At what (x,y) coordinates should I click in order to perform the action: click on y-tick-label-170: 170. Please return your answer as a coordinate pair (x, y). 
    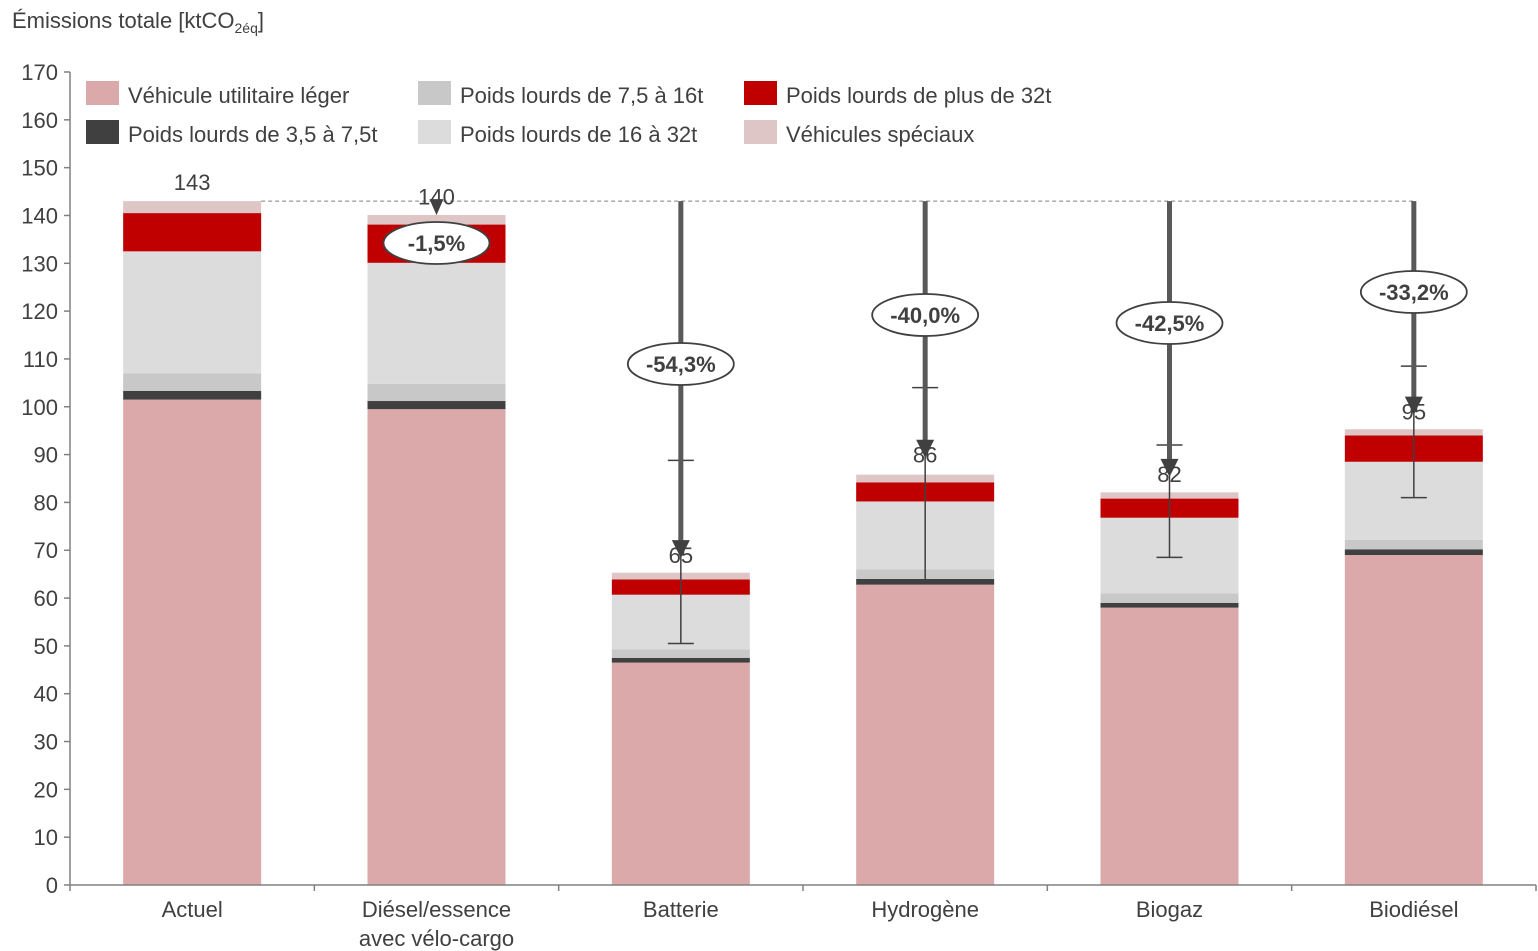
    Looking at the image, I should click on (39, 72).